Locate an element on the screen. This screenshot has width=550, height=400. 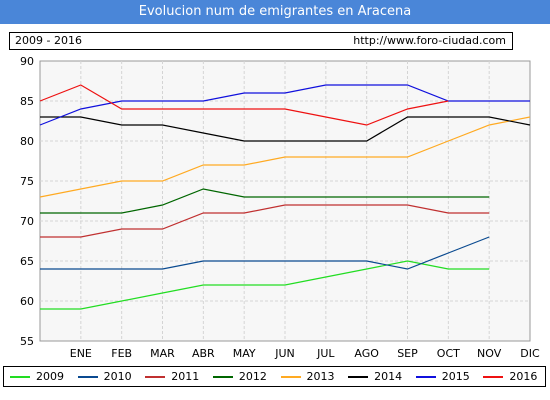
y-tick-label: 85 is located at coordinates (27, 101).